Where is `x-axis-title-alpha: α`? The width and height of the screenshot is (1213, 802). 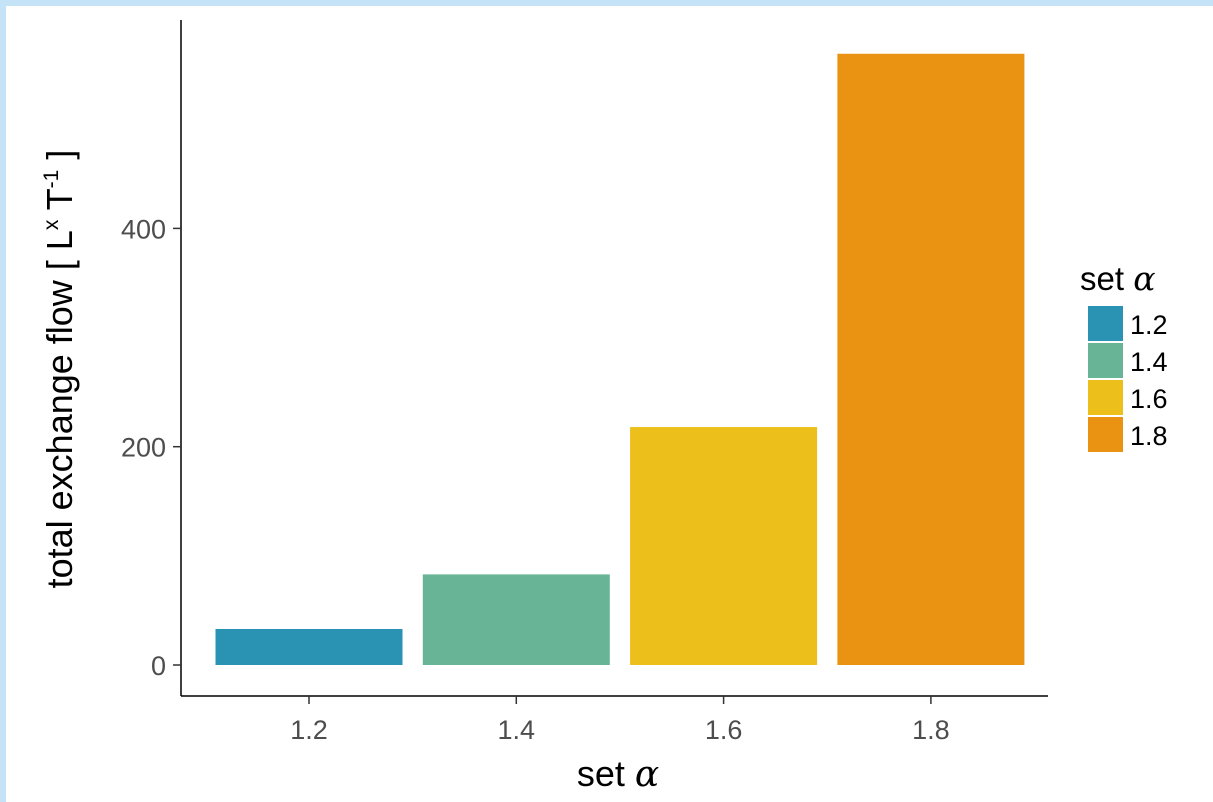 x-axis-title-alpha: α is located at coordinates (647, 774).